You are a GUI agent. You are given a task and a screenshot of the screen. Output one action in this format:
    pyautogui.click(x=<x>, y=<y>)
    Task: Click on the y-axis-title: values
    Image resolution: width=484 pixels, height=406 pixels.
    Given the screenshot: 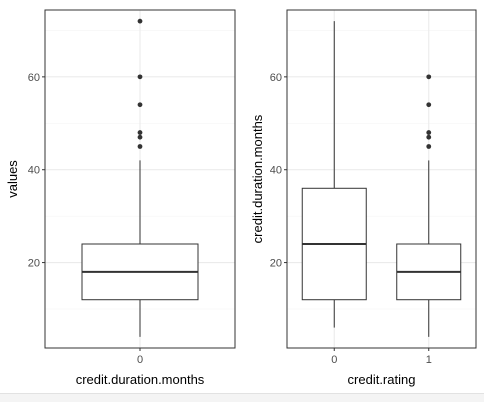 What is the action you would take?
    pyautogui.click(x=12, y=179)
    